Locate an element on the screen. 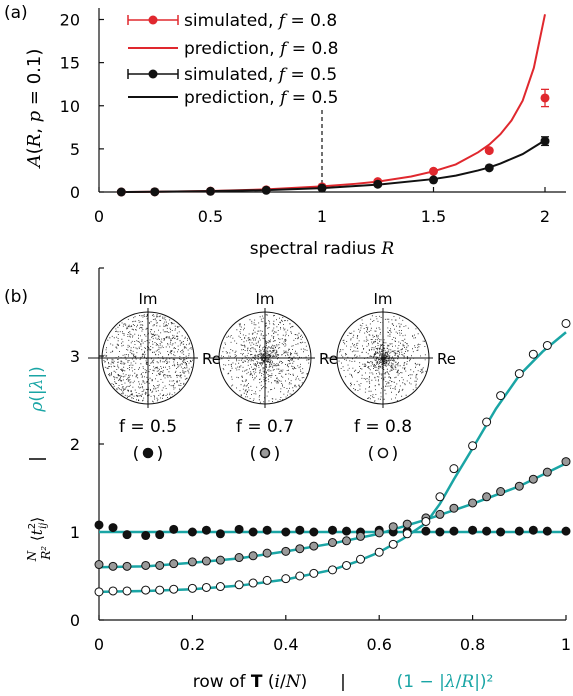 This screenshot has width=573, height=696. panel-a-x-tick-label: 2 is located at coordinates (545, 216).